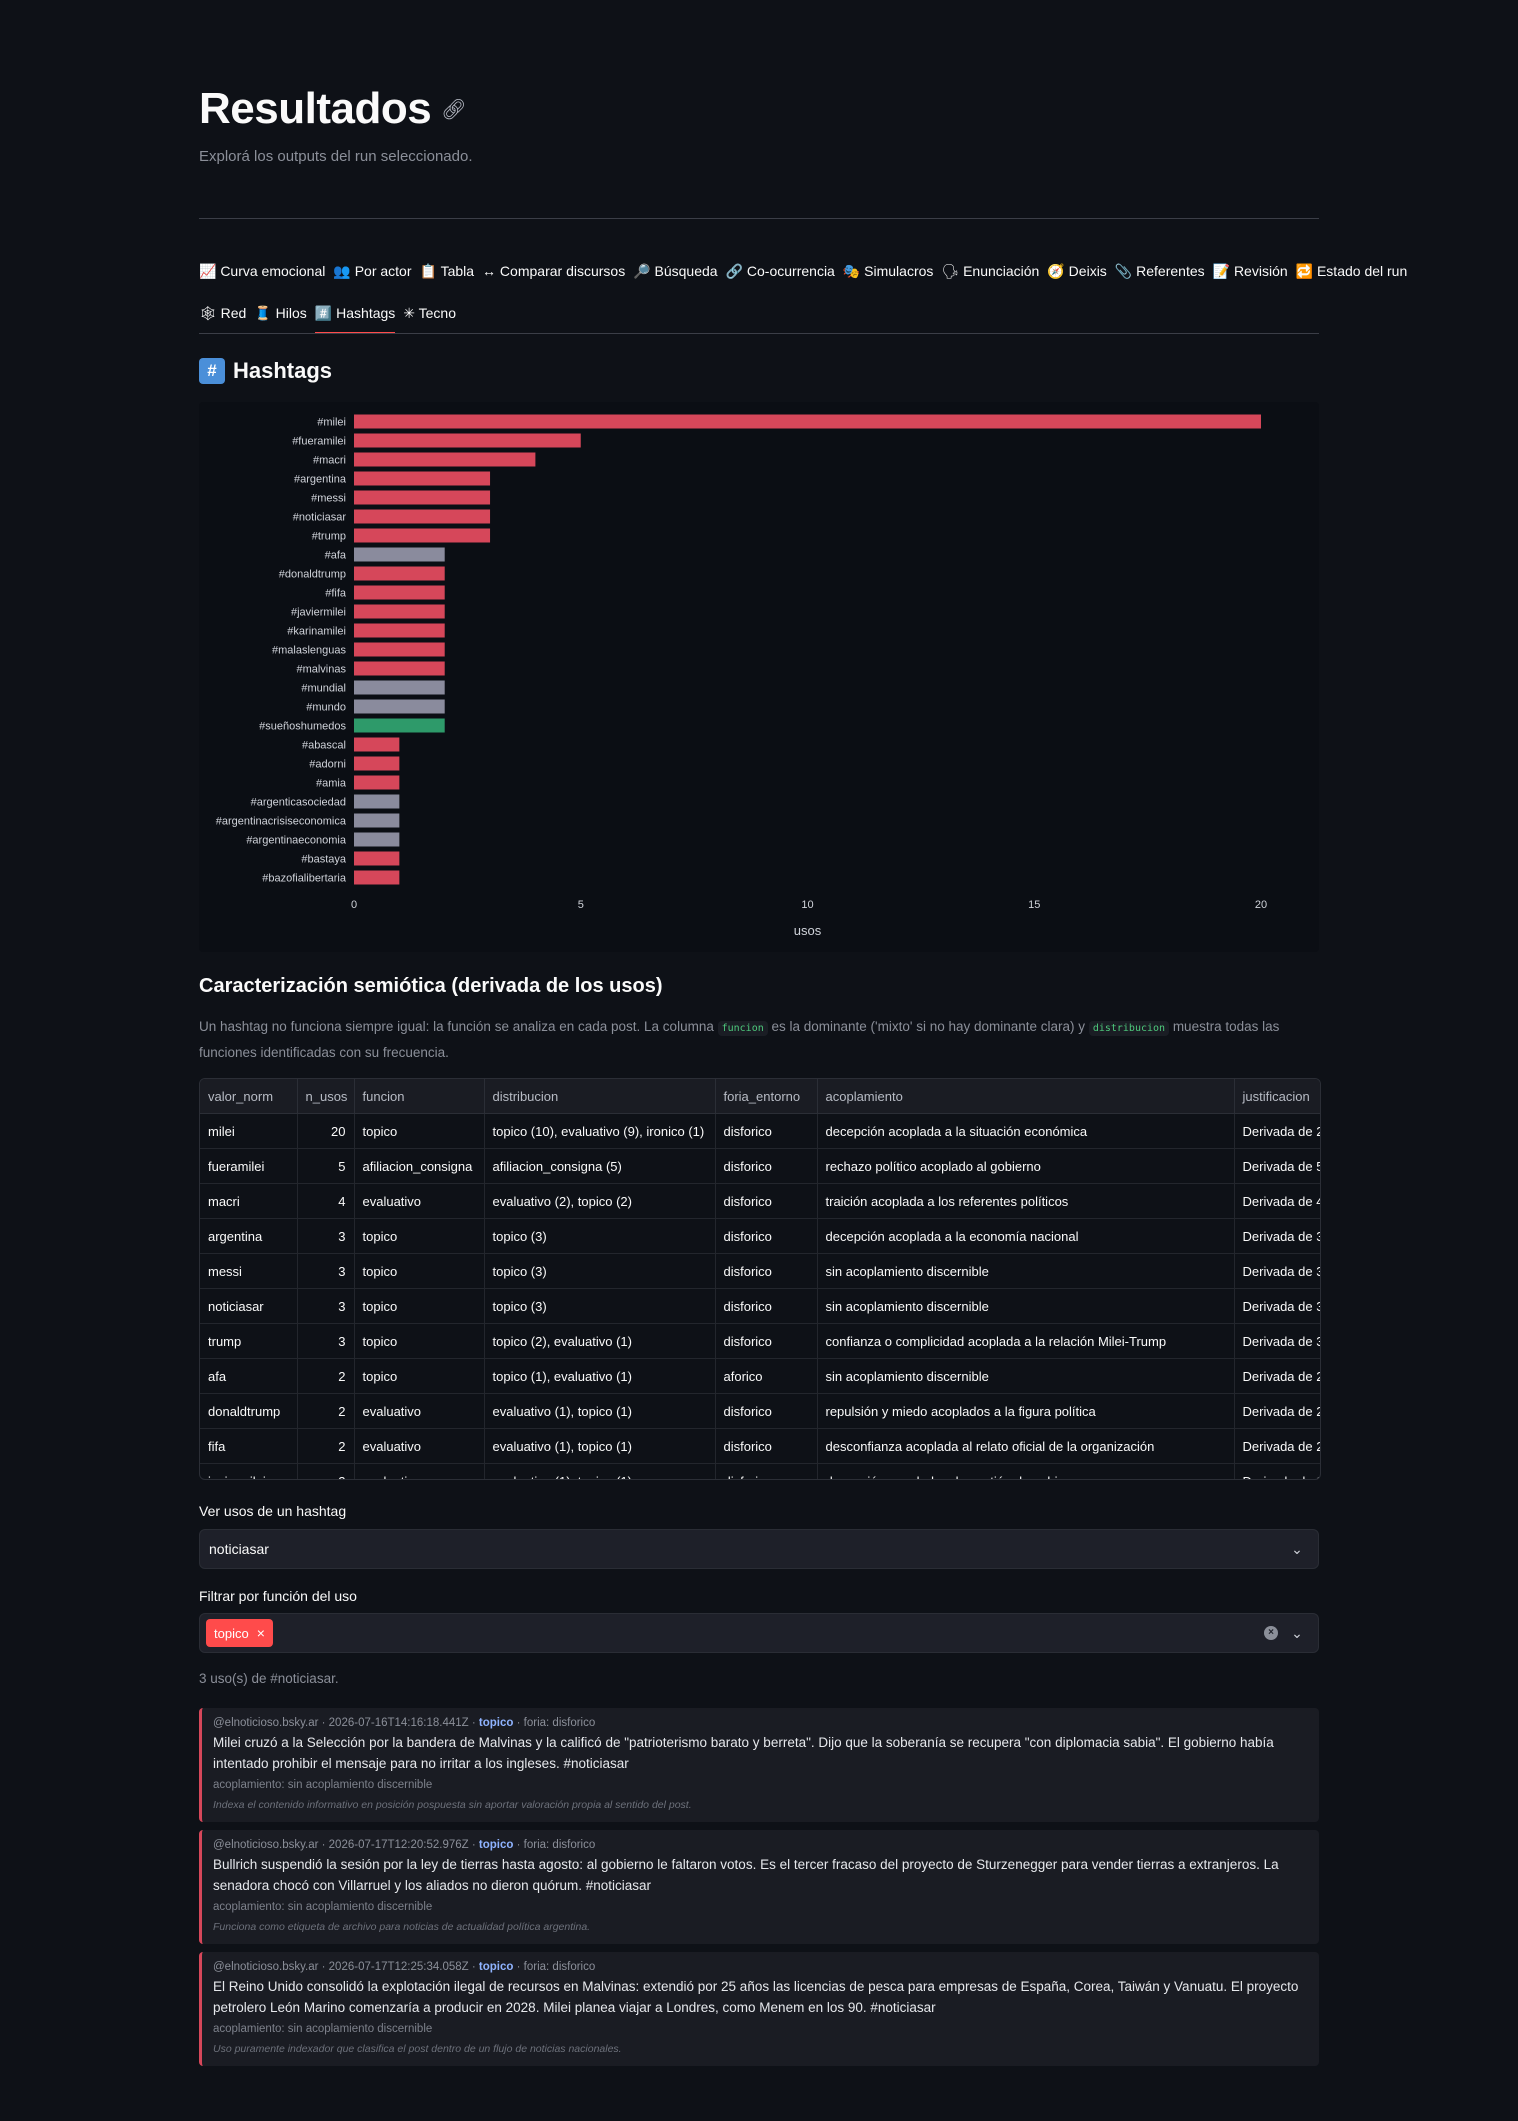 The image size is (1518, 2121). I want to click on column-header-distribucion: distribucion, so click(600, 1096).